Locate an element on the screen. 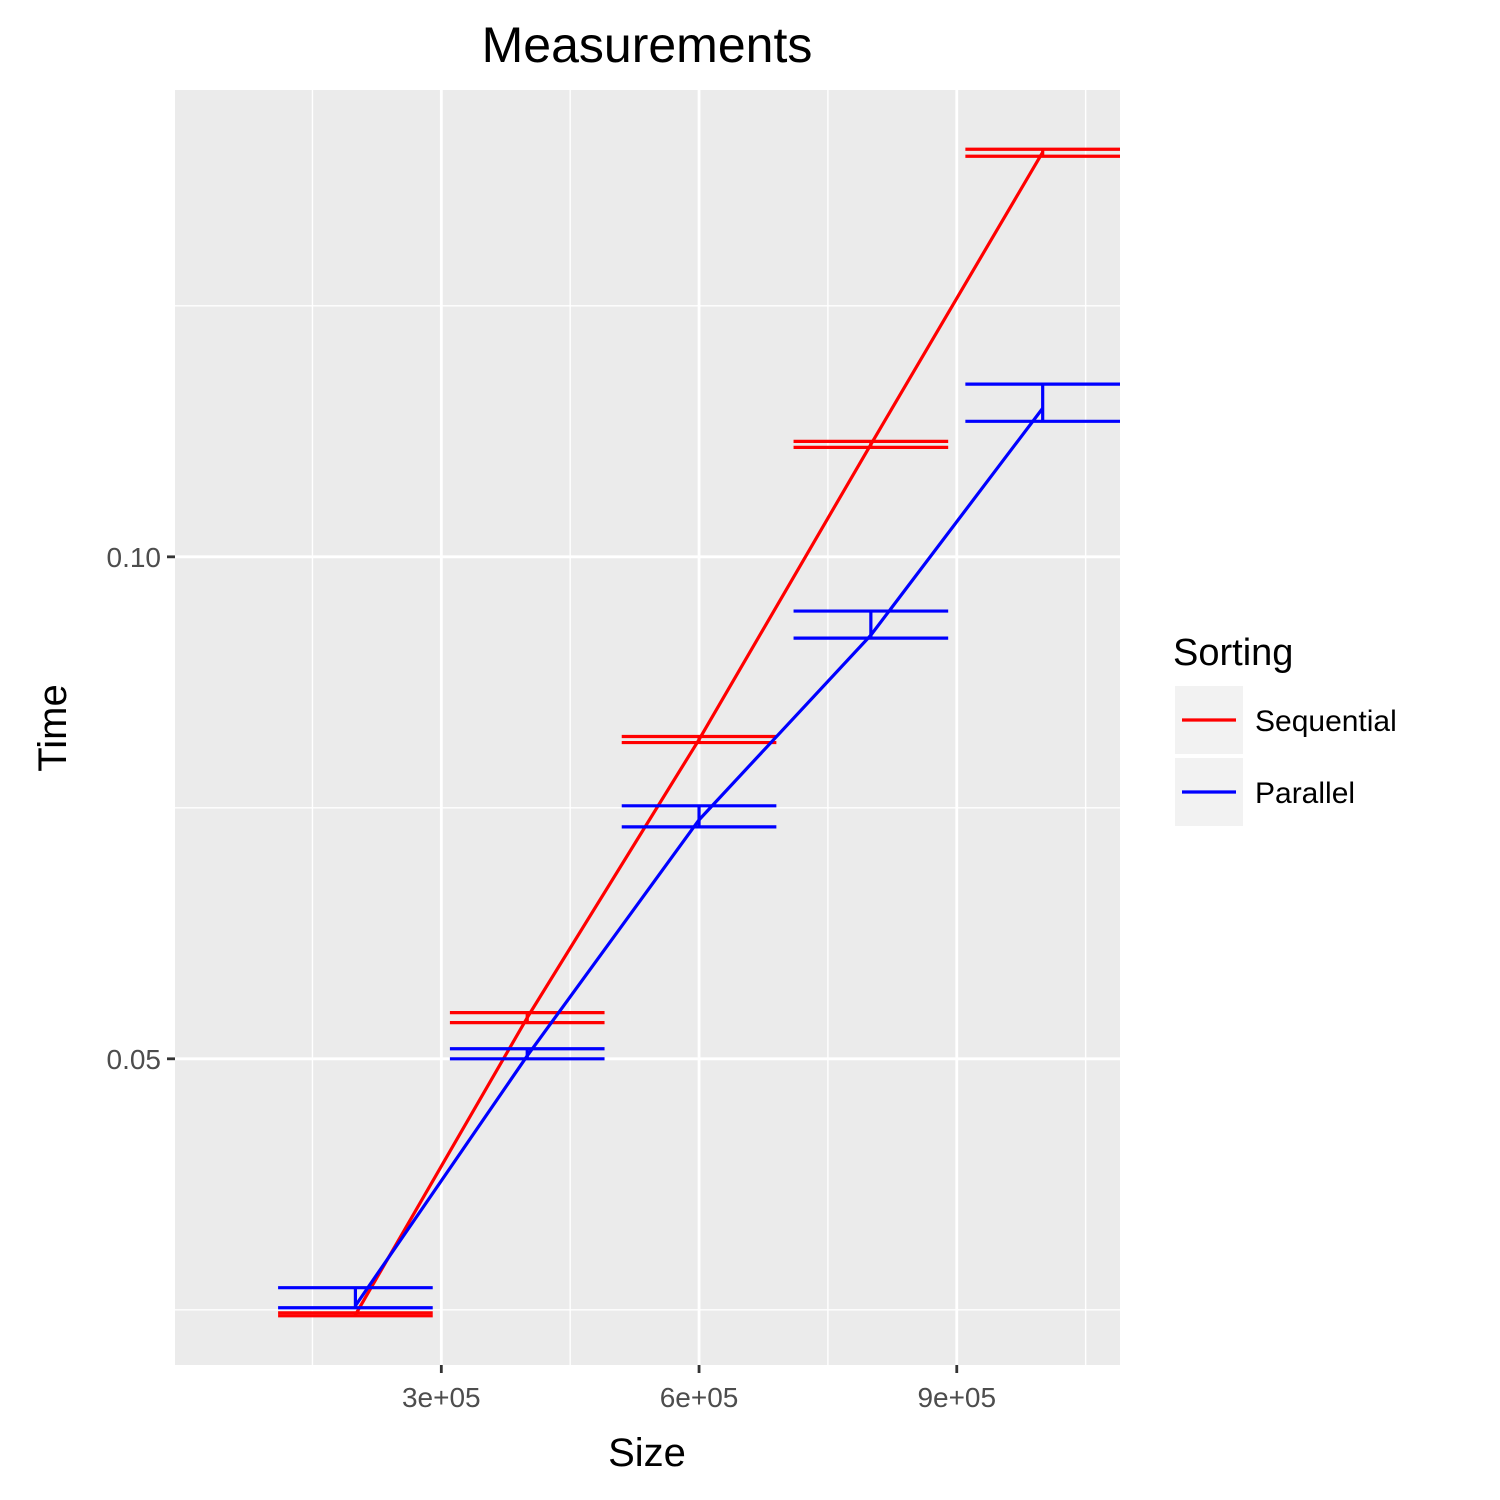 The width and height of the screenshot is (1500, 1500). x-axis-title: Size is located at coordinates (647, 1453).